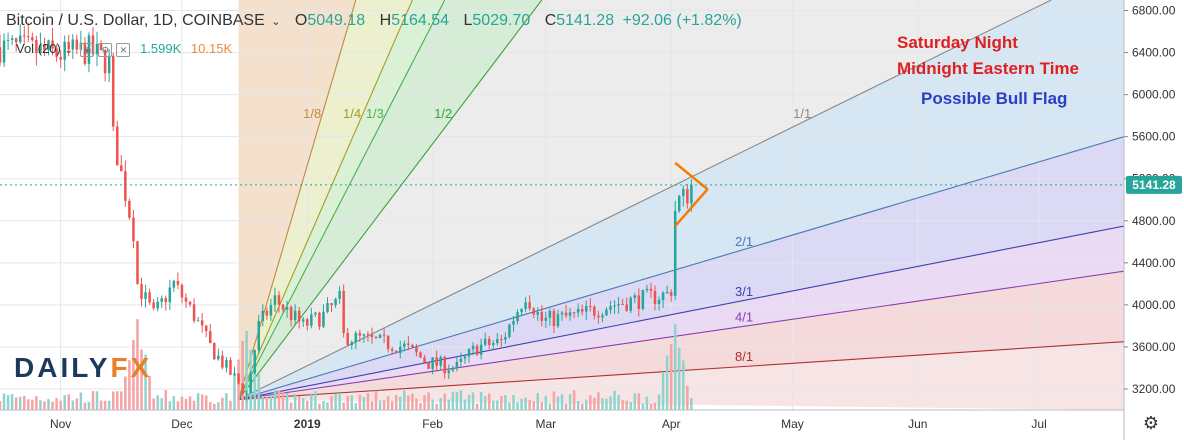 Image resolution: width=1184 pixels, height=445 pixels. I want to click on high-label: H, so click(385, 20).